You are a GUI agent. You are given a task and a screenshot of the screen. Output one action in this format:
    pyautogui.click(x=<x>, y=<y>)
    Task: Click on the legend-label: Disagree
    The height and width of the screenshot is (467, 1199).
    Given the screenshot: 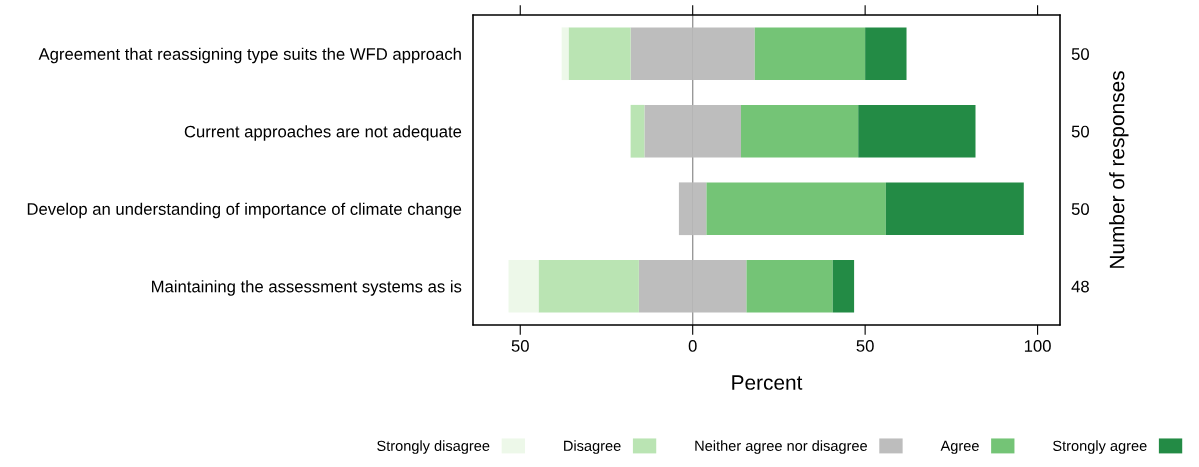 What is the action you would take?
    pyautogui.click(x=592, y=447)
    